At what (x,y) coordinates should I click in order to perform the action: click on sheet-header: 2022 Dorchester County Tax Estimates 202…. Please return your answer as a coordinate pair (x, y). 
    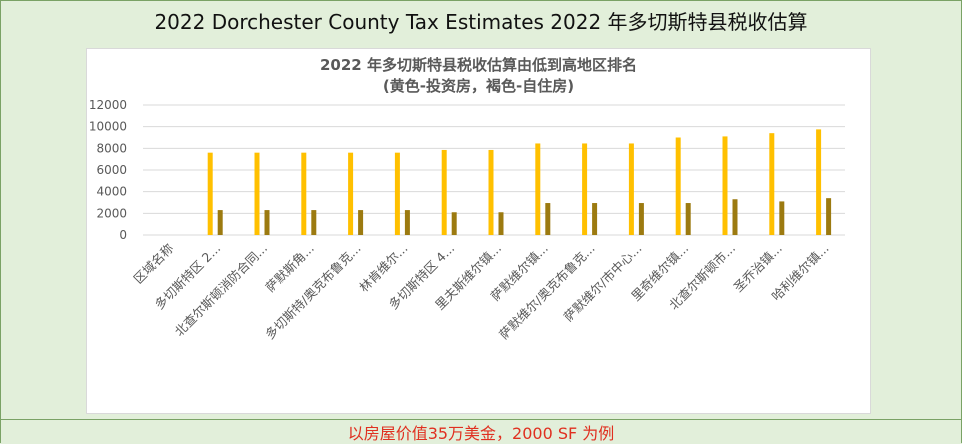
    Looking at the image, I should click on (481, 20).